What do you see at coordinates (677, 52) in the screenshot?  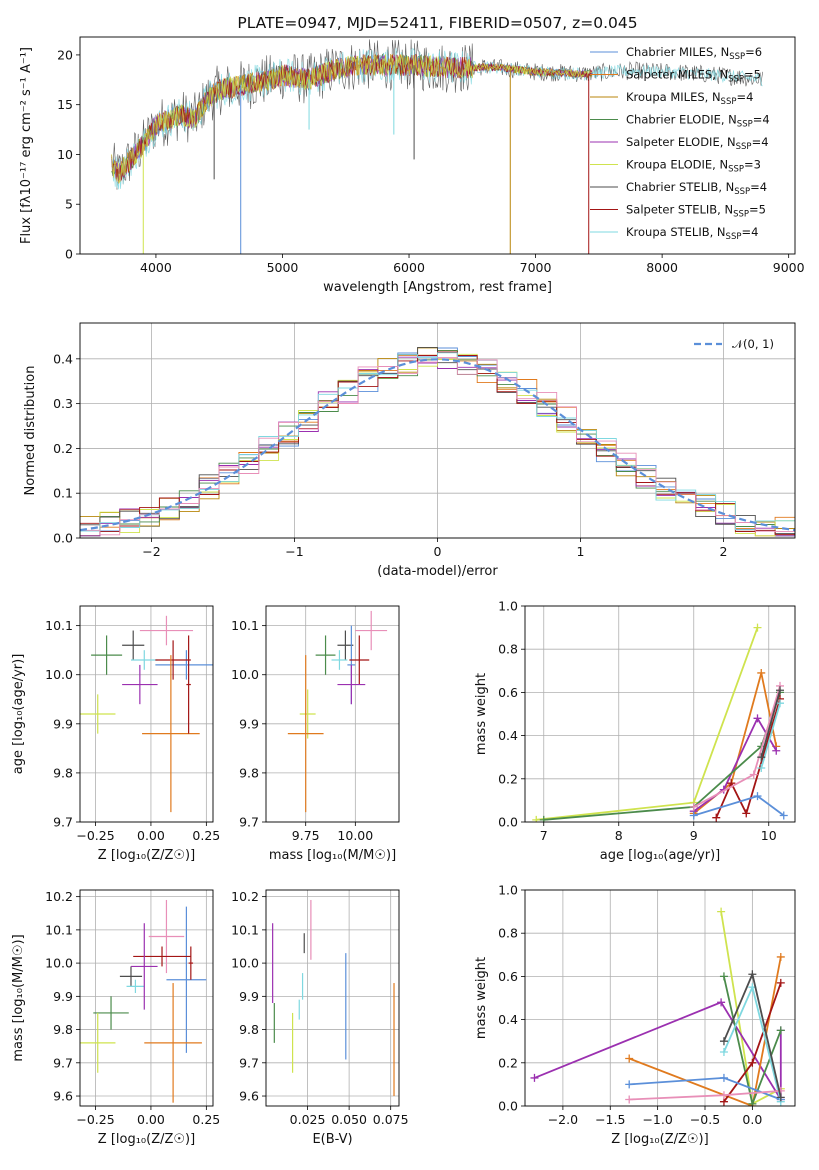 I see `legend-label: Chabrier MILES, N` at bounding box center [677, 52].